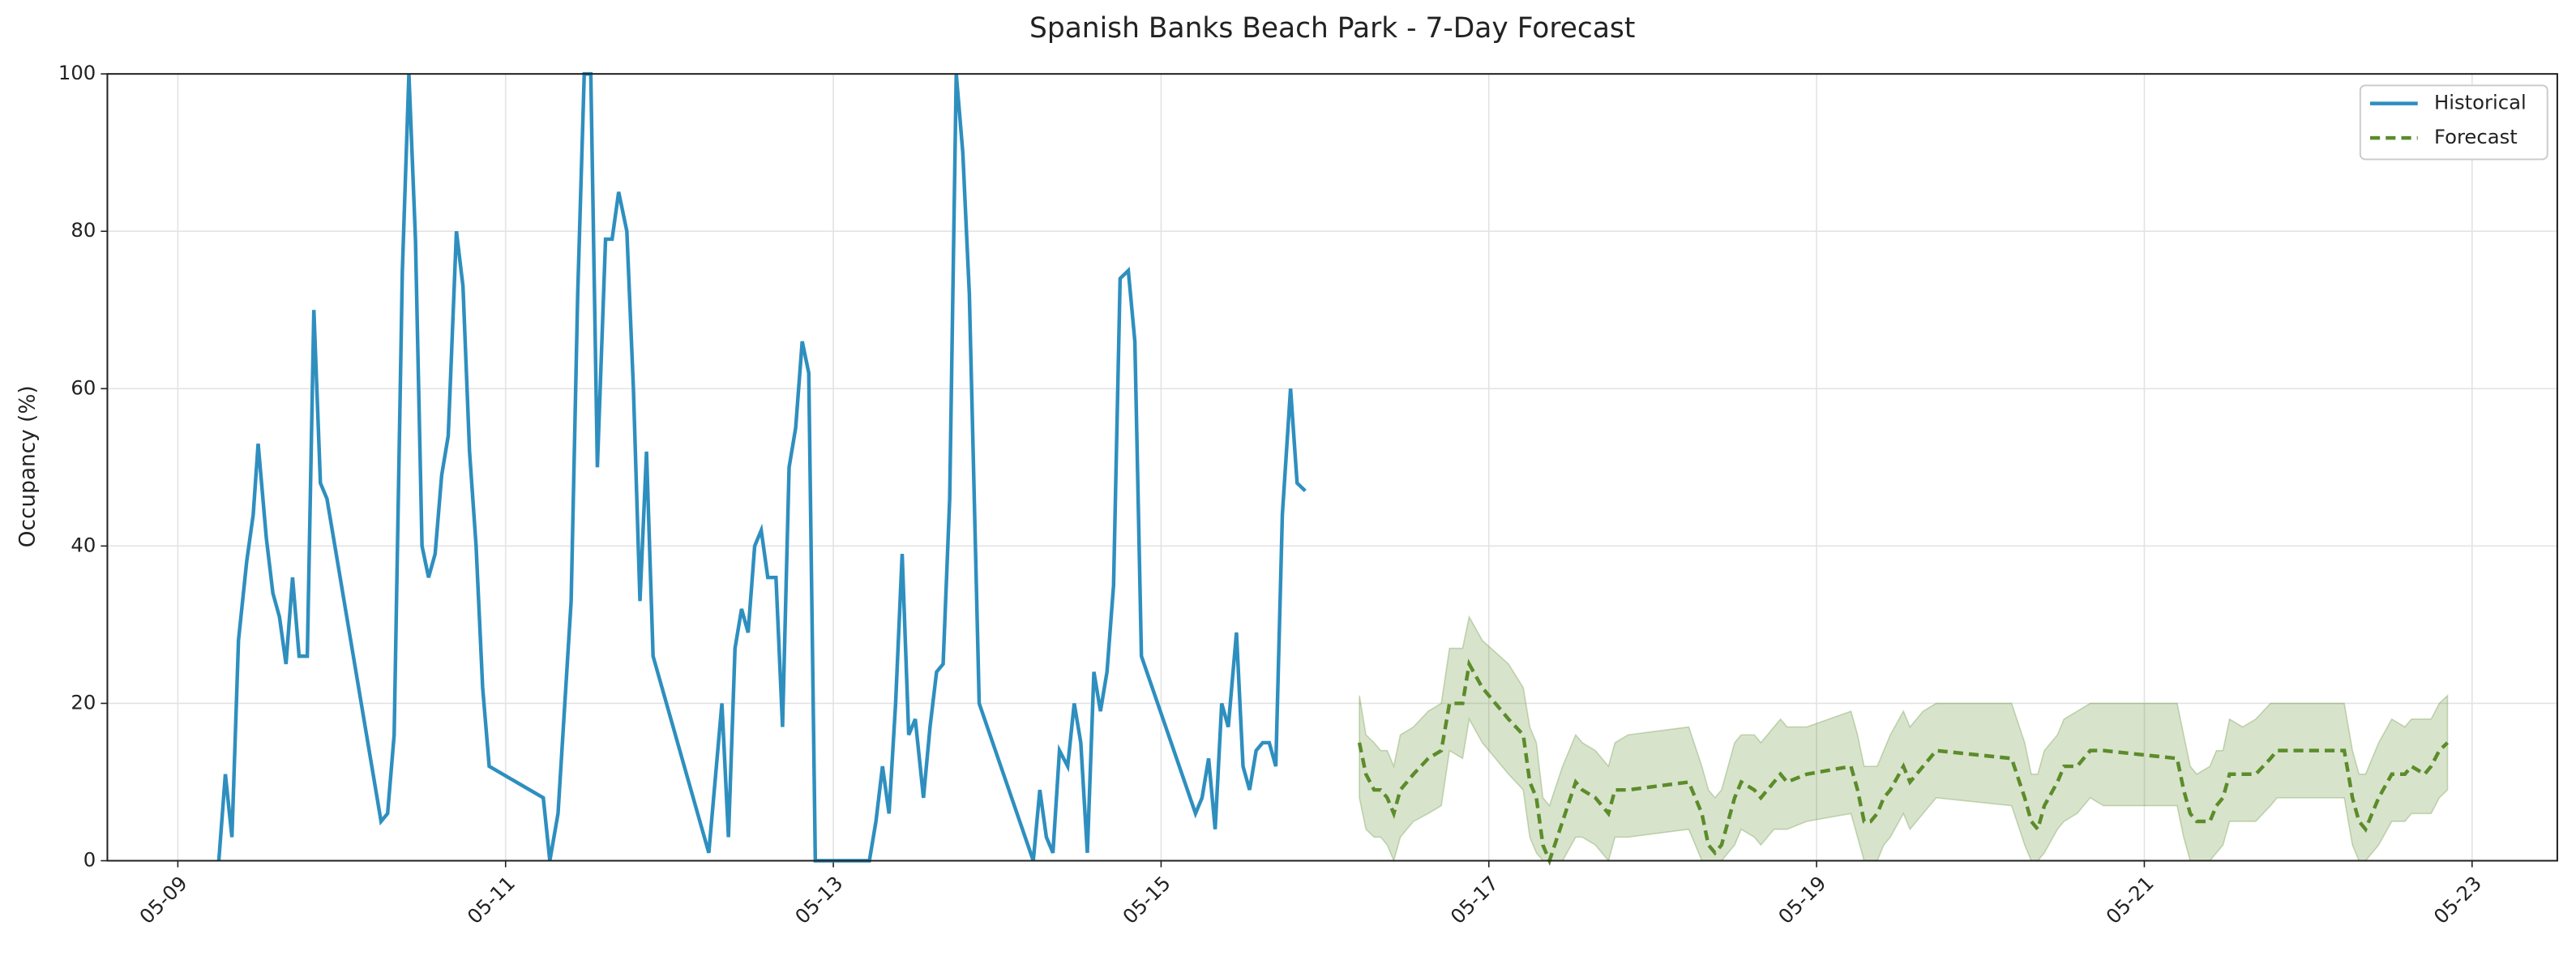 The width and height of the screenshot is (2576, 956). What do you see at coordinates (83, 702) in the screenshot?
I see `y-tick-label: 20` at bounding box center [83, 702].